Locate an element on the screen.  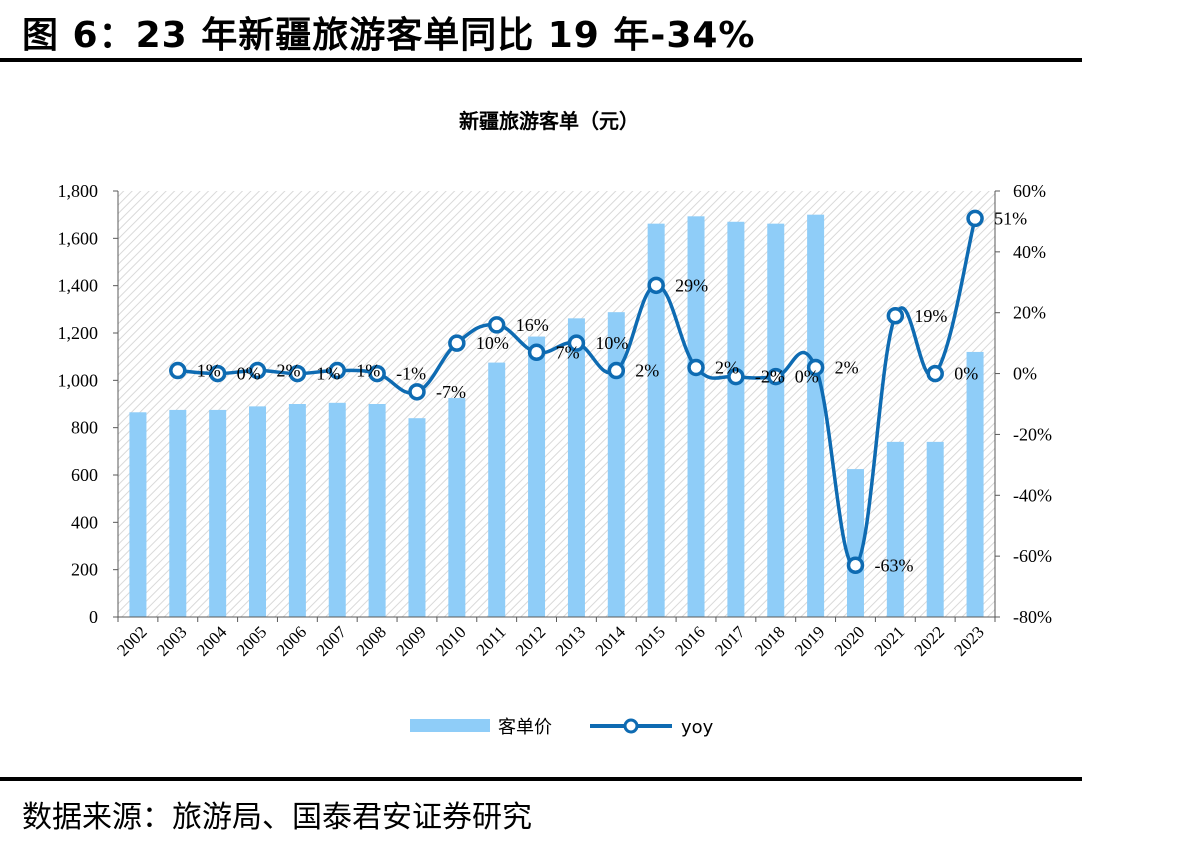
x-tick-label: 2022 is located at coordinates (929, 640).